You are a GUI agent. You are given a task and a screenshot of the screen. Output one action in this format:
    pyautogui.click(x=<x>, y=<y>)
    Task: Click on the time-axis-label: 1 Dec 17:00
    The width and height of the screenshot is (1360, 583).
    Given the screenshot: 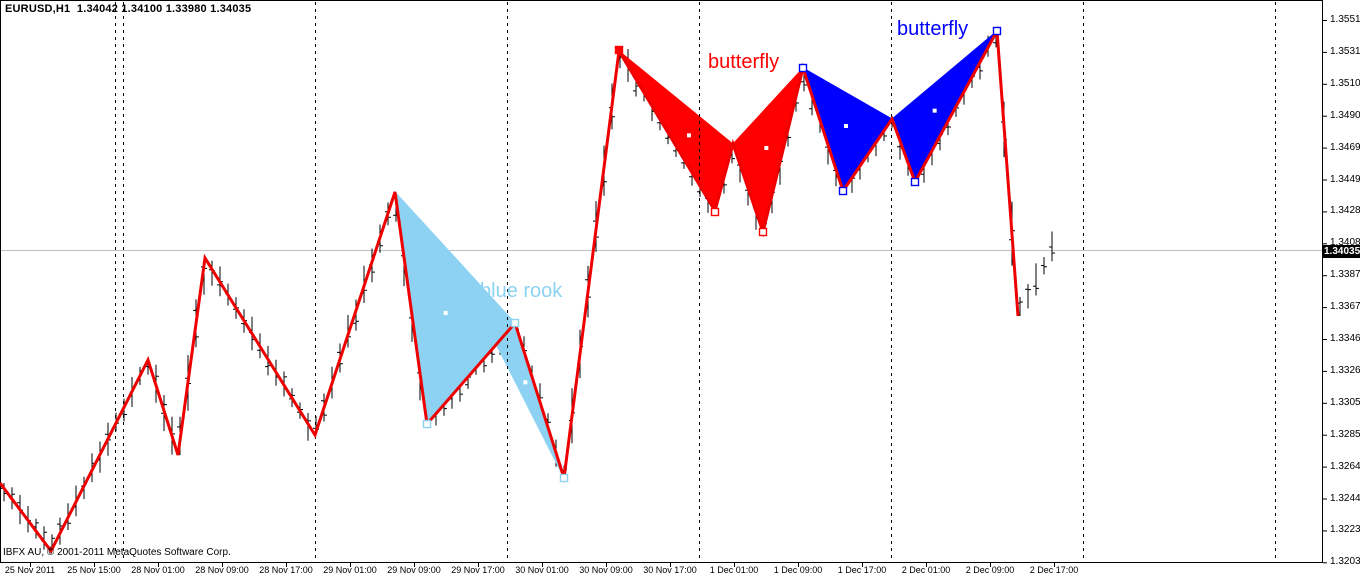 What is the action you would take?
    pyautogui.click(x=862, y=570)
    